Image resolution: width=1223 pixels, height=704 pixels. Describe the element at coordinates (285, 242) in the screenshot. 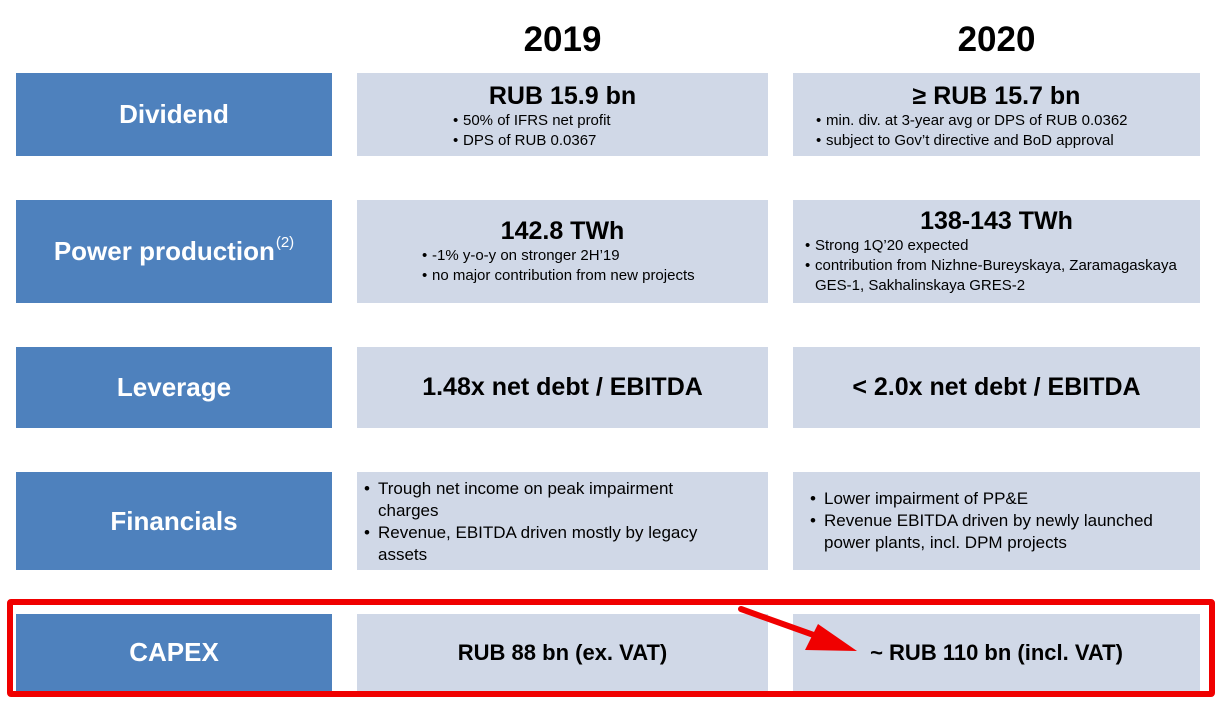

I see `footnote-marker: (2)` at that location.